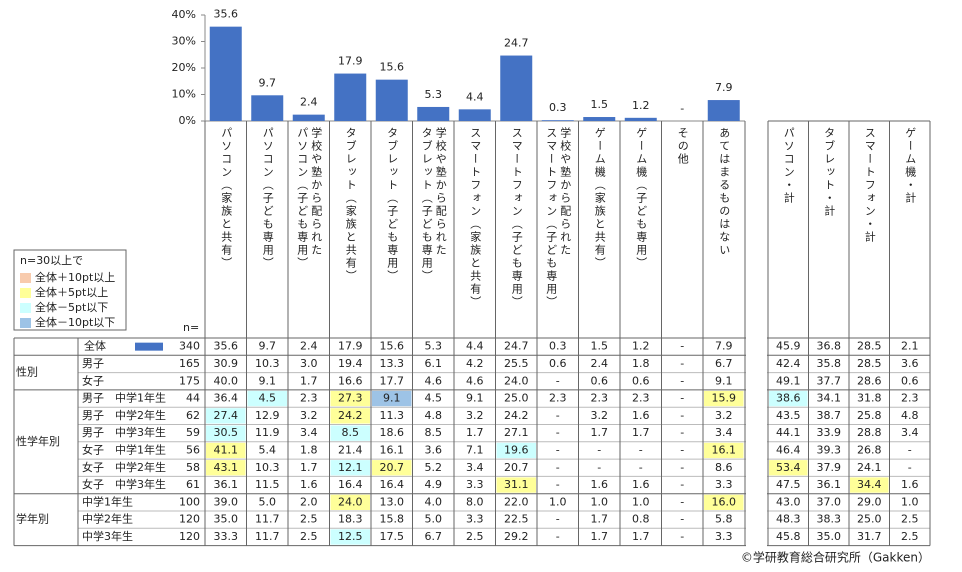 The image size is (962, 572). Describe the element at coordinates (25, 278) in the screenshot. I see `legend-swatch` at that location.